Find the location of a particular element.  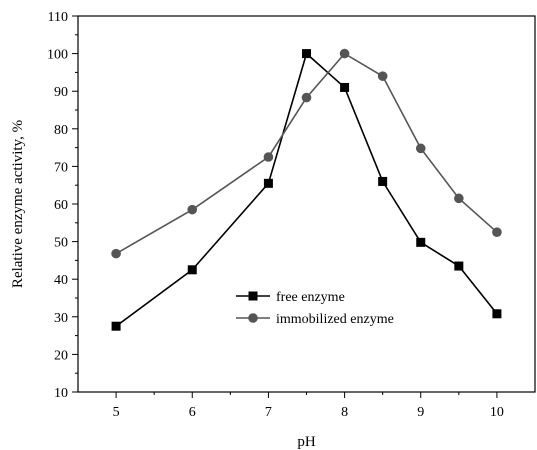

legend-label-free-enzyme: free enzyme is located at coordinates (310, 297).